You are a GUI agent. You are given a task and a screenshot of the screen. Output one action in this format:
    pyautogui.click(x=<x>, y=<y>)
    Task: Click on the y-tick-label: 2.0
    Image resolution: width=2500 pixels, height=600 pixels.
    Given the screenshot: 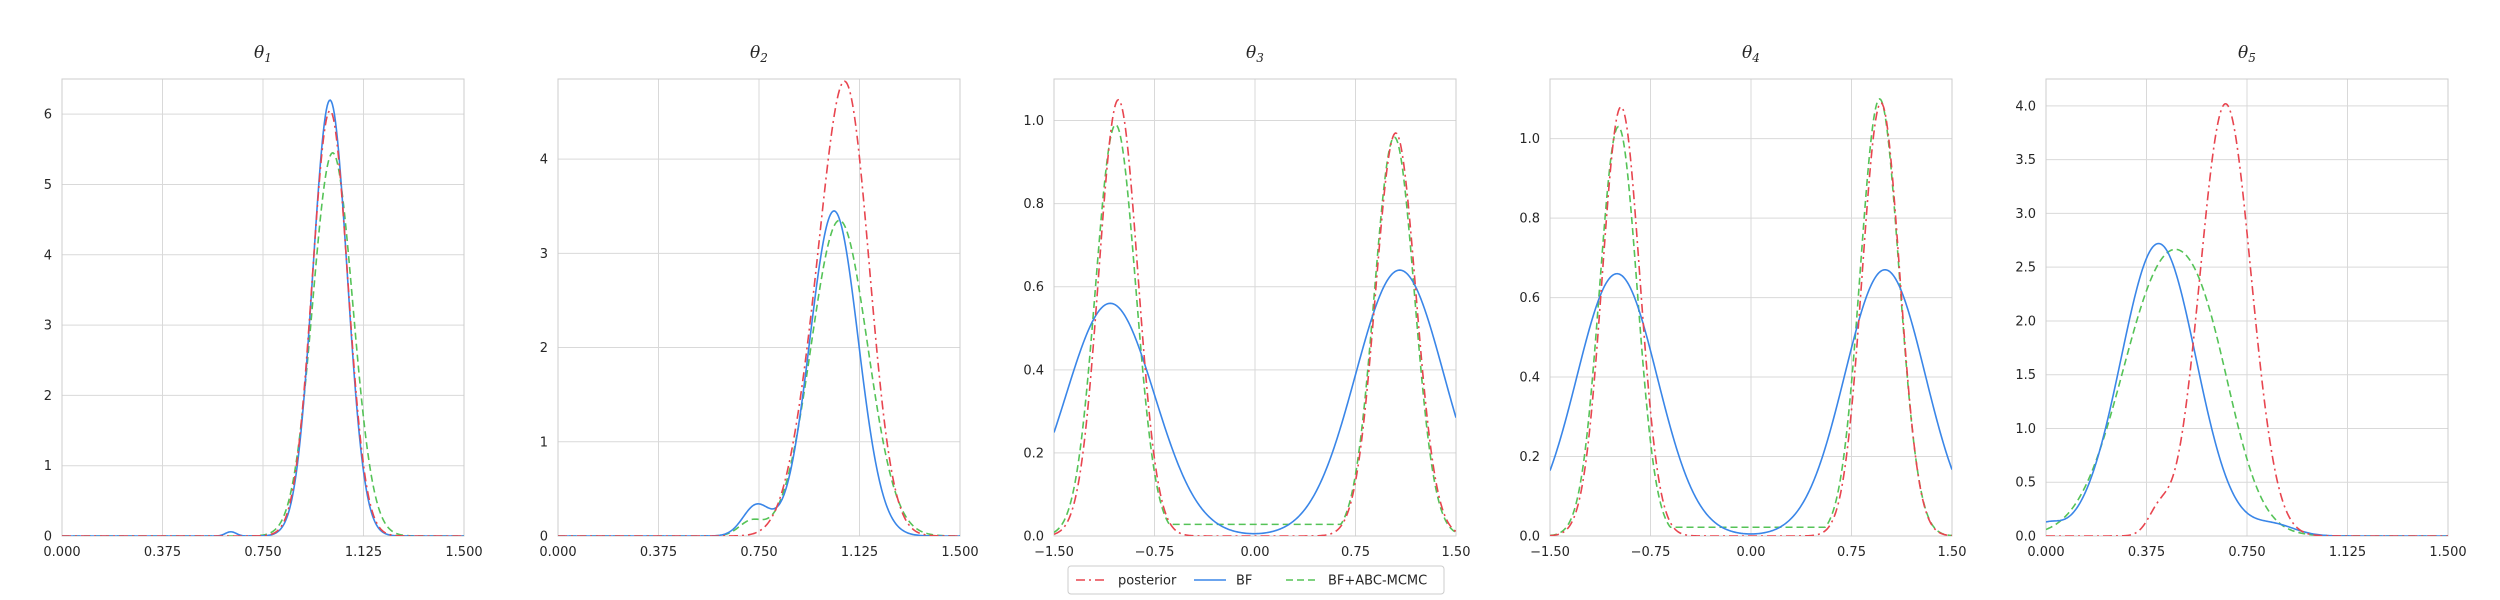 What is the action you would take?
    pyautogui.click(x=2025, y=321)
    